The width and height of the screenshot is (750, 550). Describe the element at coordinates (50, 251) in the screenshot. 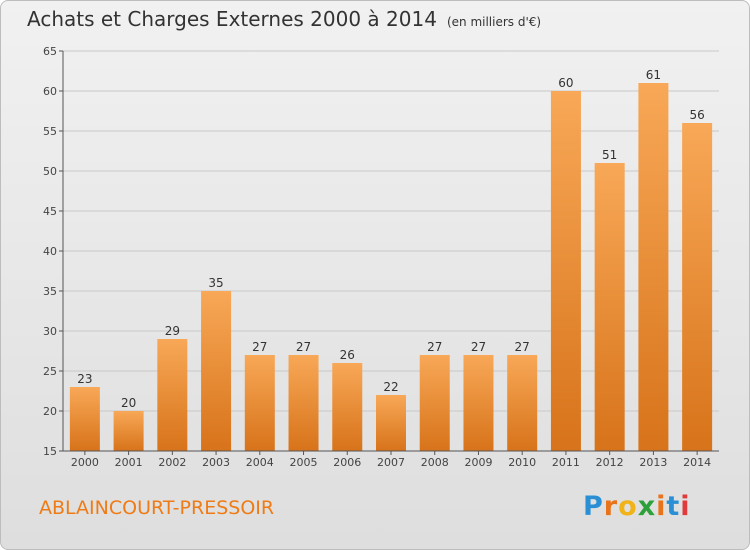

I see `y-tick-label: 40` at that location.